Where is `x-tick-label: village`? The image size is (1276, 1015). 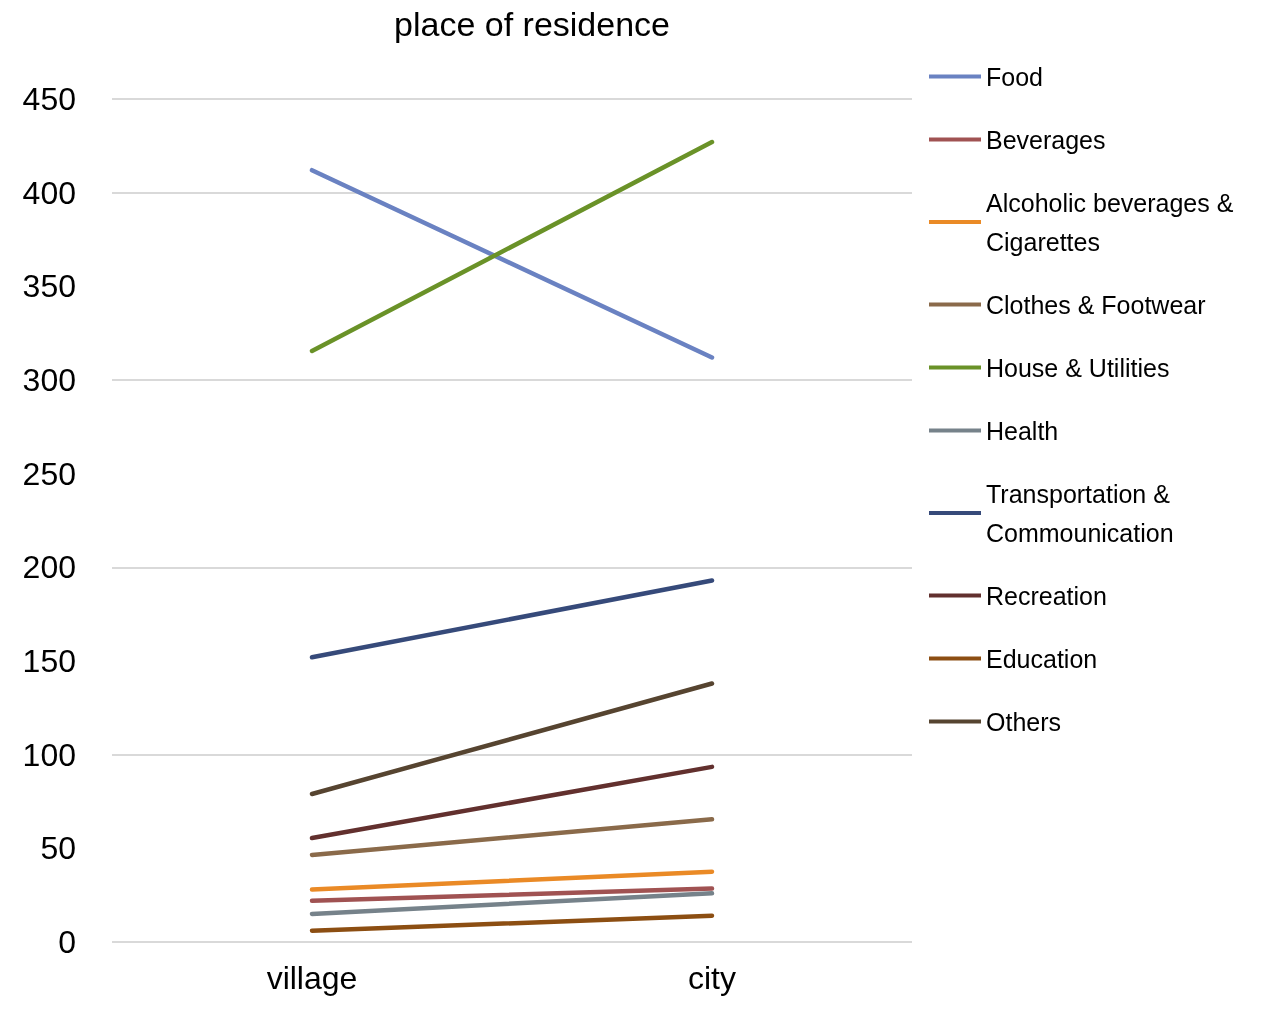 x-tick-label: village is located at coordinates (312, 978).